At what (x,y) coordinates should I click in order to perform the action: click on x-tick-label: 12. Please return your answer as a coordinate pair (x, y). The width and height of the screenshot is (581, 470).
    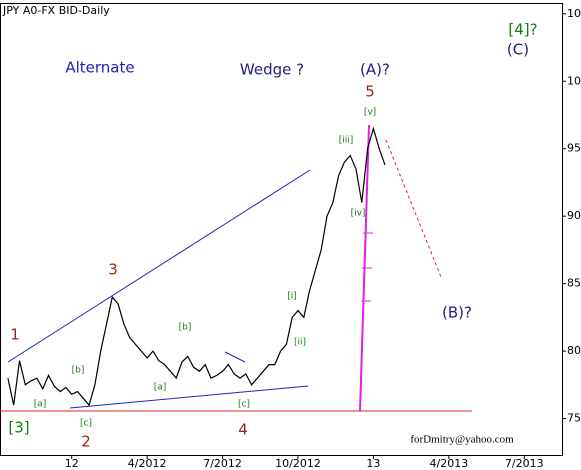
    Looking at the image, I should click on (72, 463).